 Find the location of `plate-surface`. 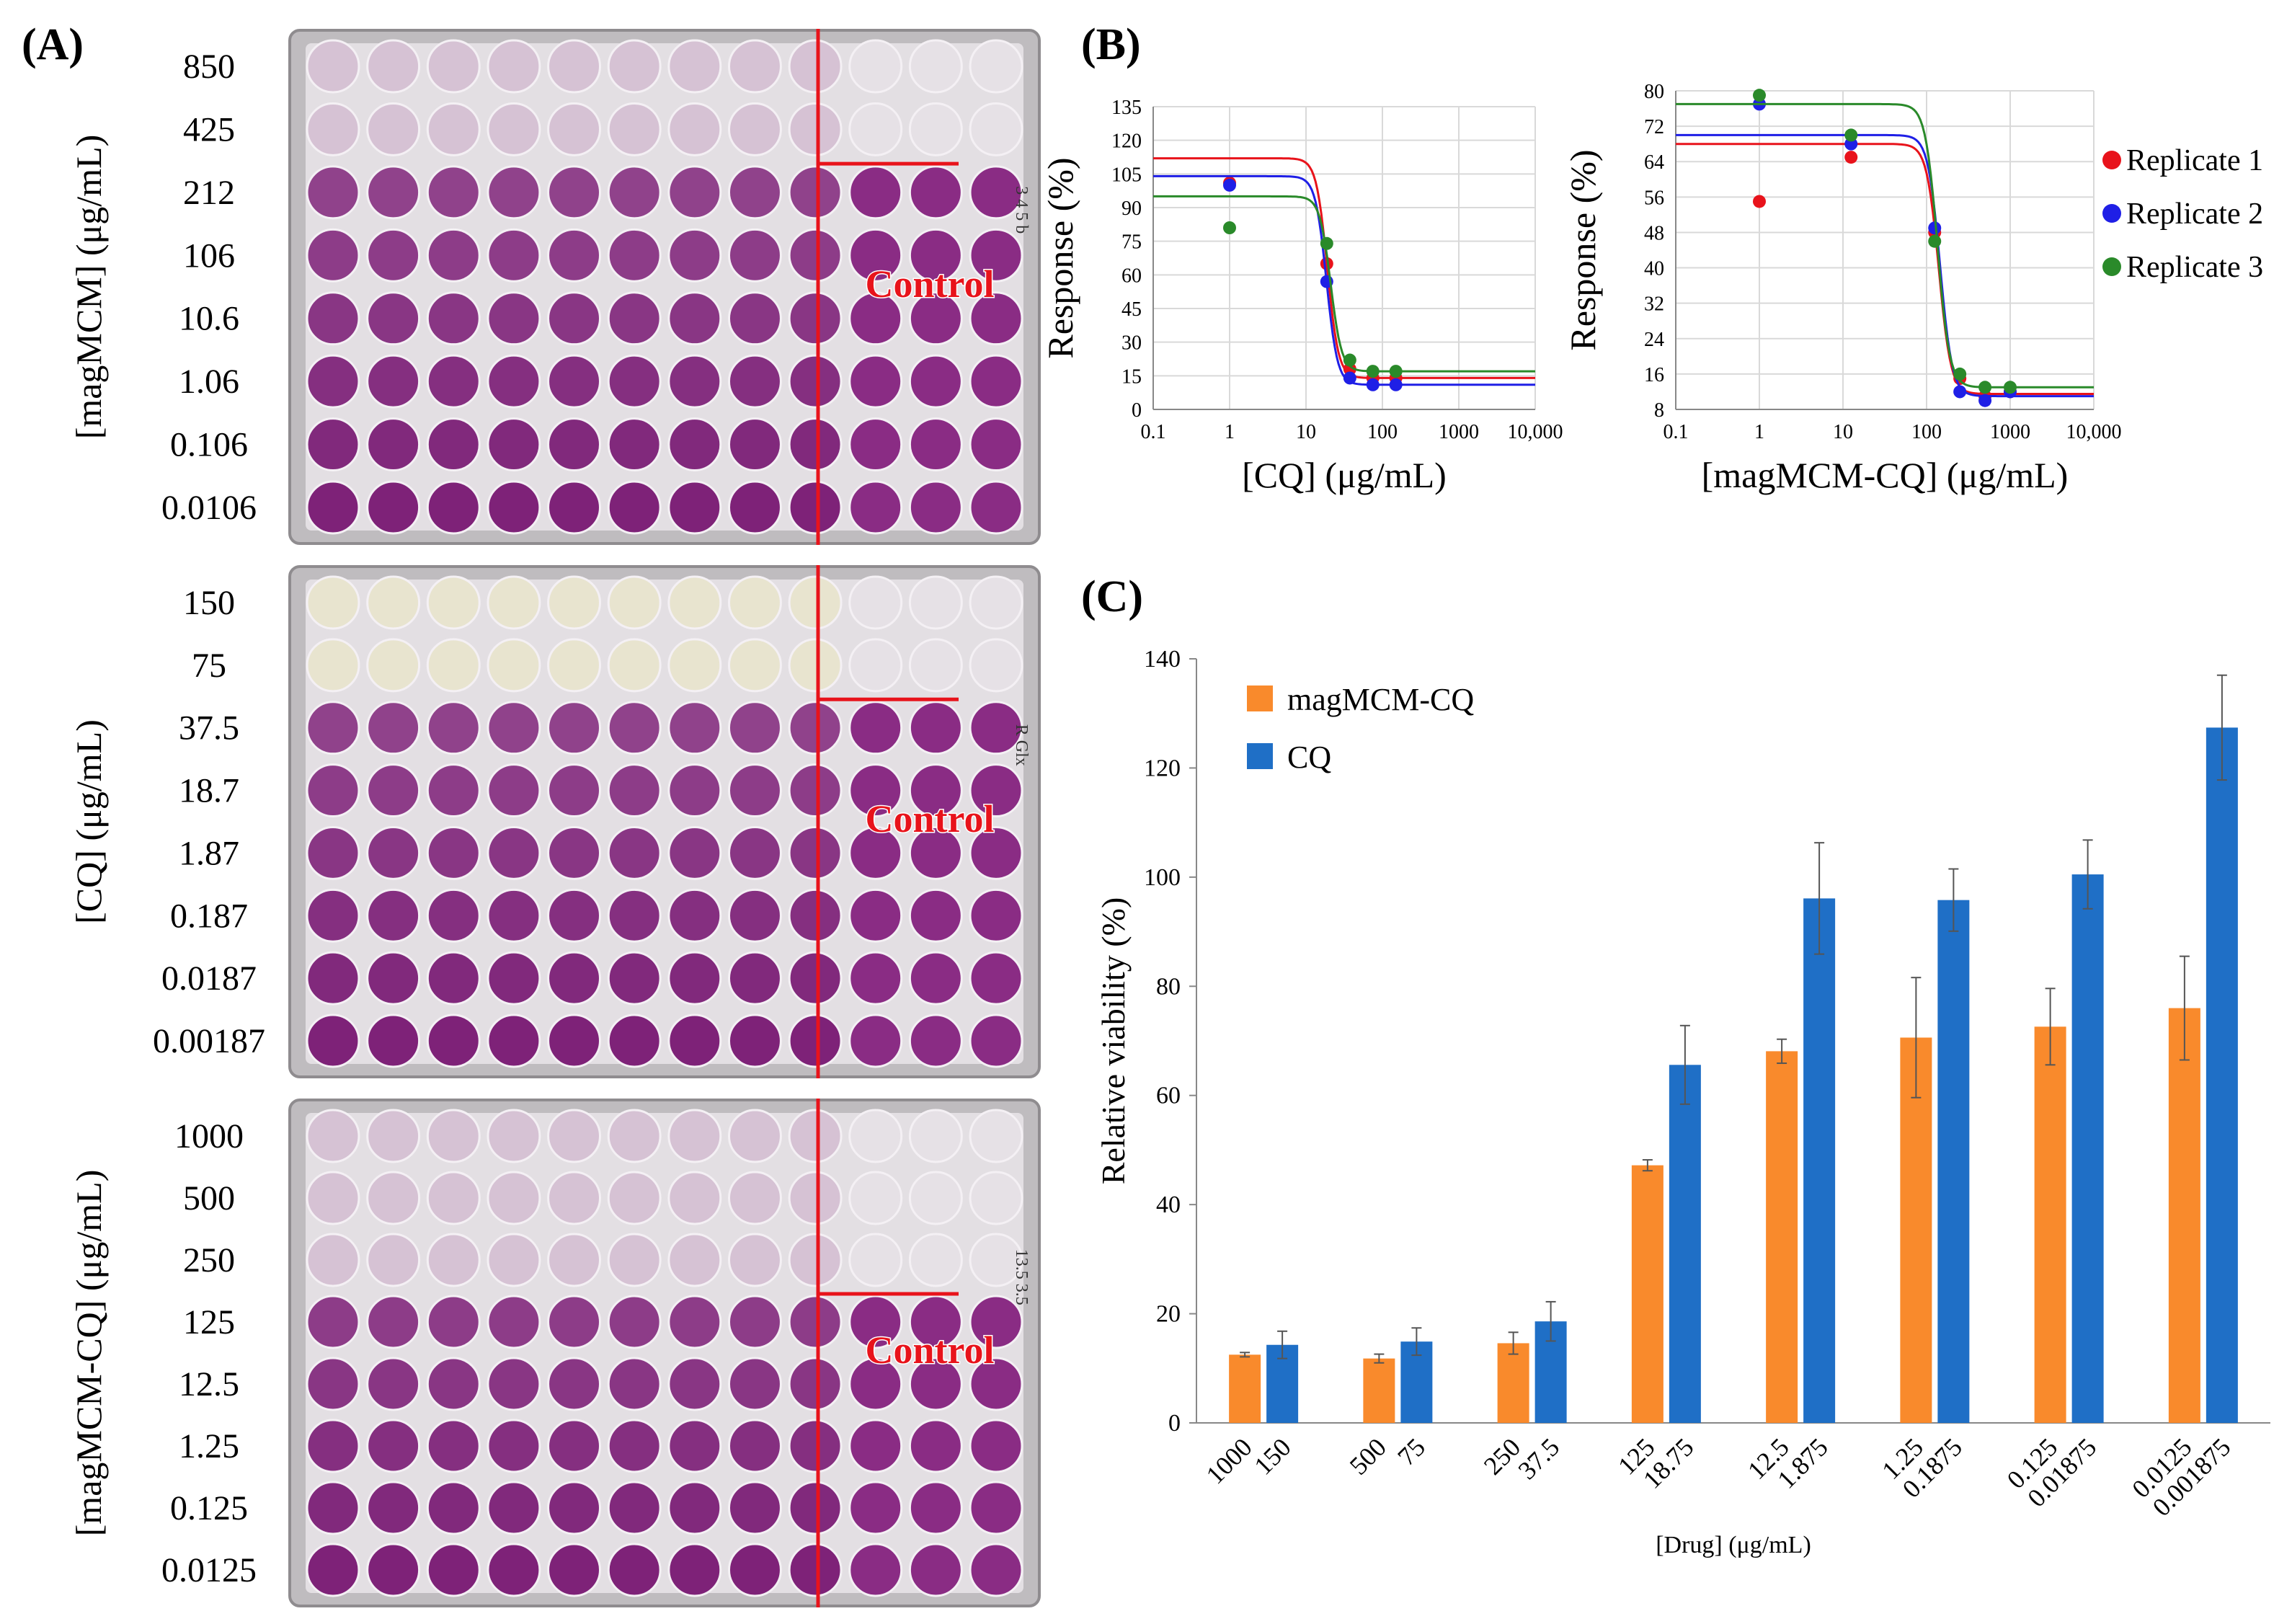

plate-surface is located at coordinates (664, 1353).